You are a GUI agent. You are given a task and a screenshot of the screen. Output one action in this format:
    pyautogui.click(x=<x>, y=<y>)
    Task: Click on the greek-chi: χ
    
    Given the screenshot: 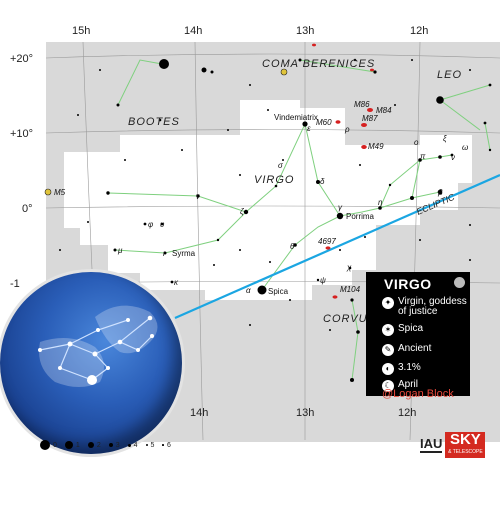 What is the action you would take?
    pyautogui.click(x=349, y=267)
    